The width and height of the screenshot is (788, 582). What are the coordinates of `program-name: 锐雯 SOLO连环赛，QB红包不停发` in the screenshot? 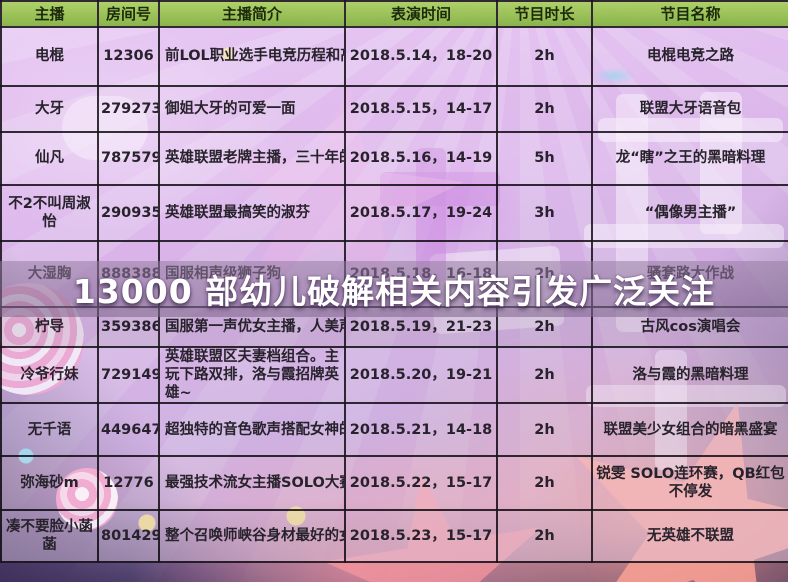 It's located at (689, 483).